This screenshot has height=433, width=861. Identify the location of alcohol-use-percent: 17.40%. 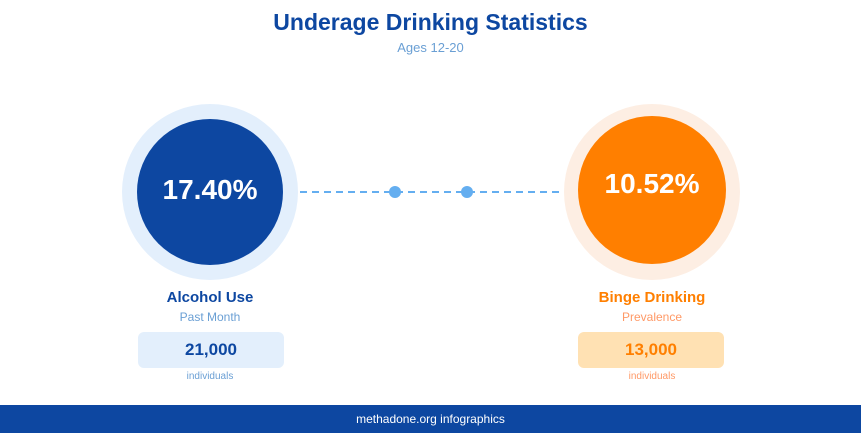
(210, 189).